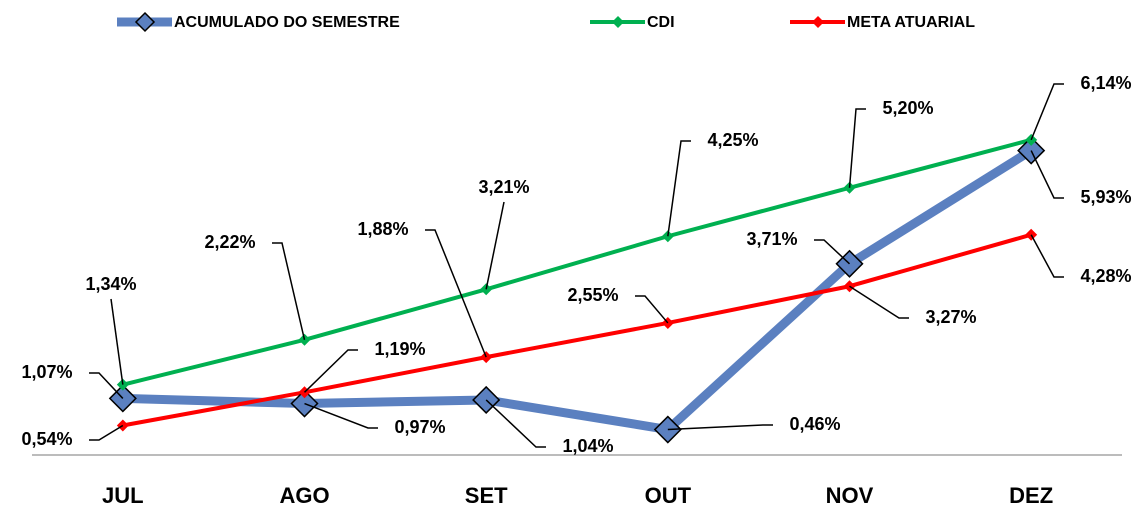 Image resolution: width=1148 pixels, height=511 pixels. What do you see at coordinates (814, 424) in the screenshot?
I see `data-label: 0,46%` at bounding box center [814, 424].